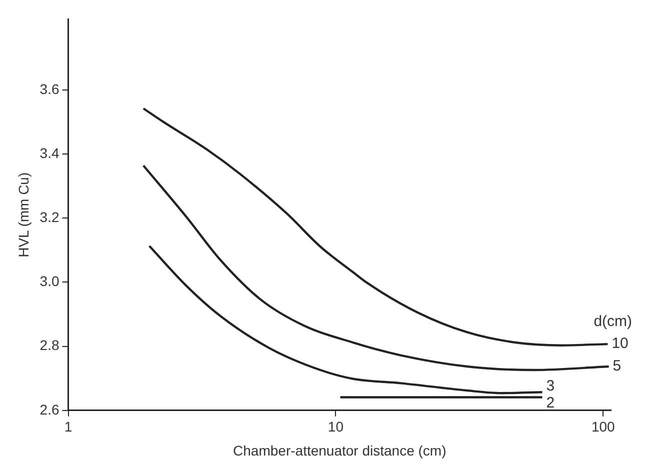 This screenshot has height=468, width=647. Describe the element at coordinates (603, 426) in the screenshot. I see `x-tick-label: 100` at that location.